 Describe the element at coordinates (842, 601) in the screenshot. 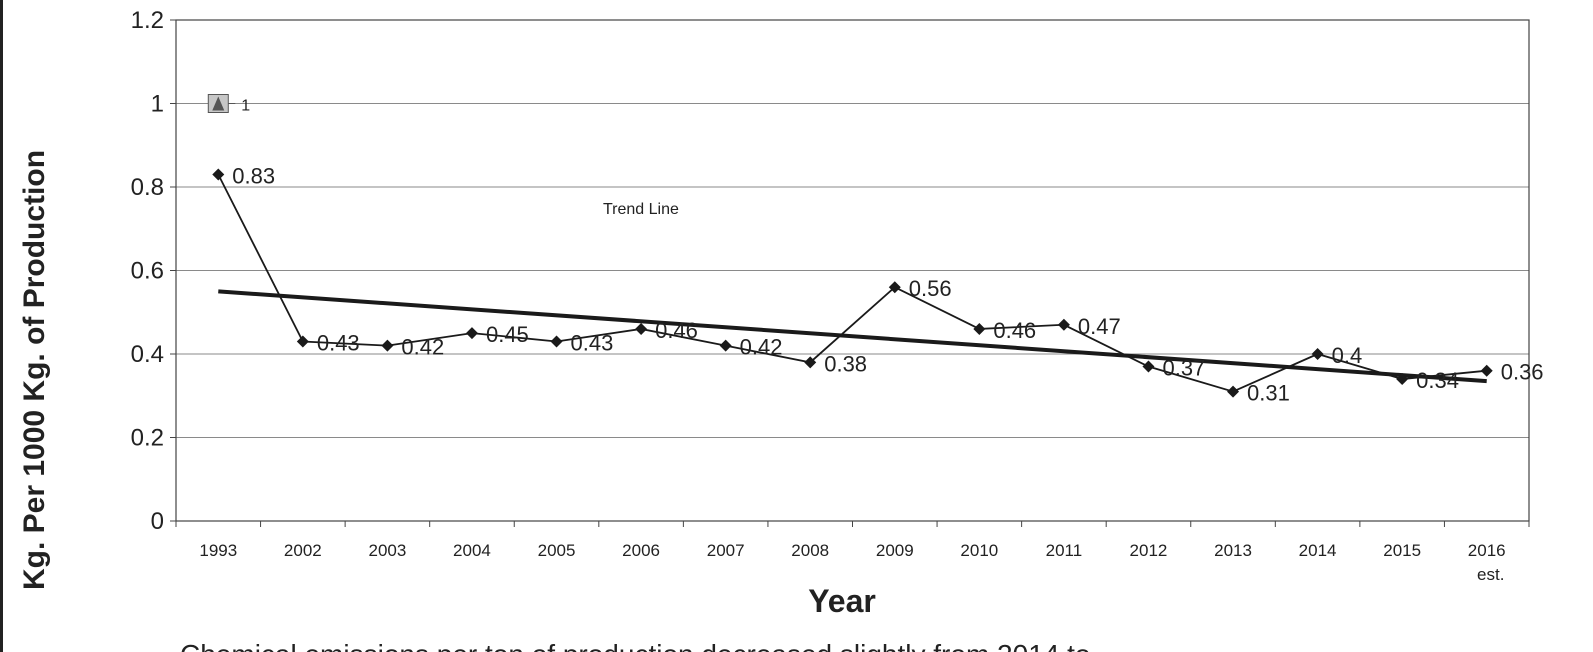

I see `x-axis-title: Year` at that location.